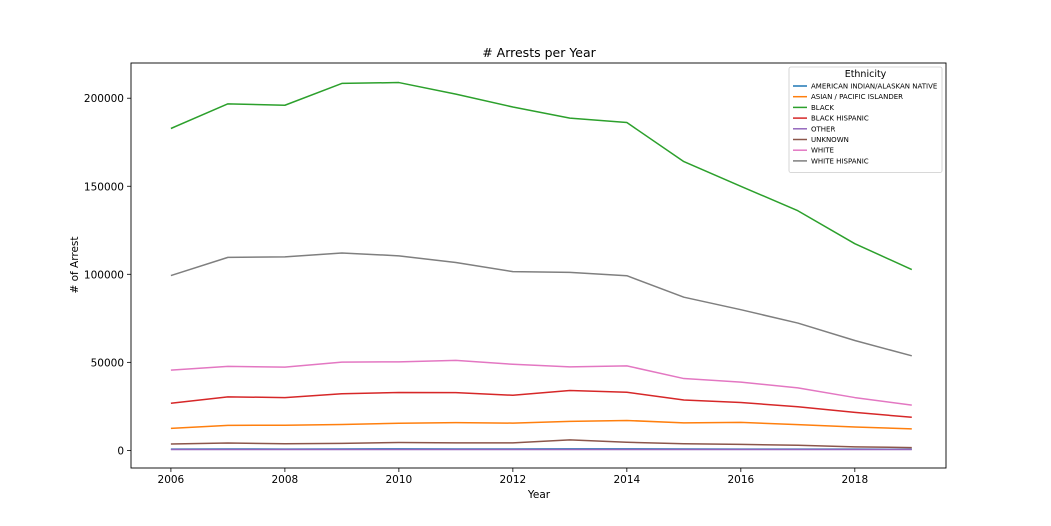 This screenshot has height=526, width=1051. Describe the element at coordinates (866, 74) in the screenshot. I see `legend-title: Ethnicity` at that location.